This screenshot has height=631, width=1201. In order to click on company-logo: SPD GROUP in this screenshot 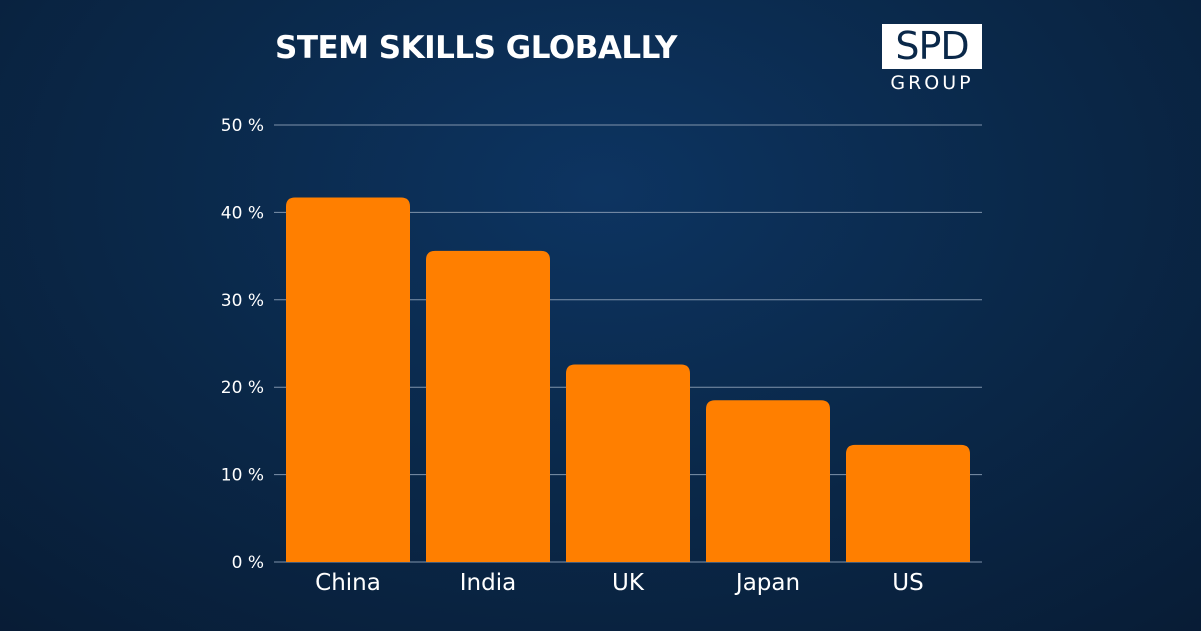, I will do `click(932, 58)`.